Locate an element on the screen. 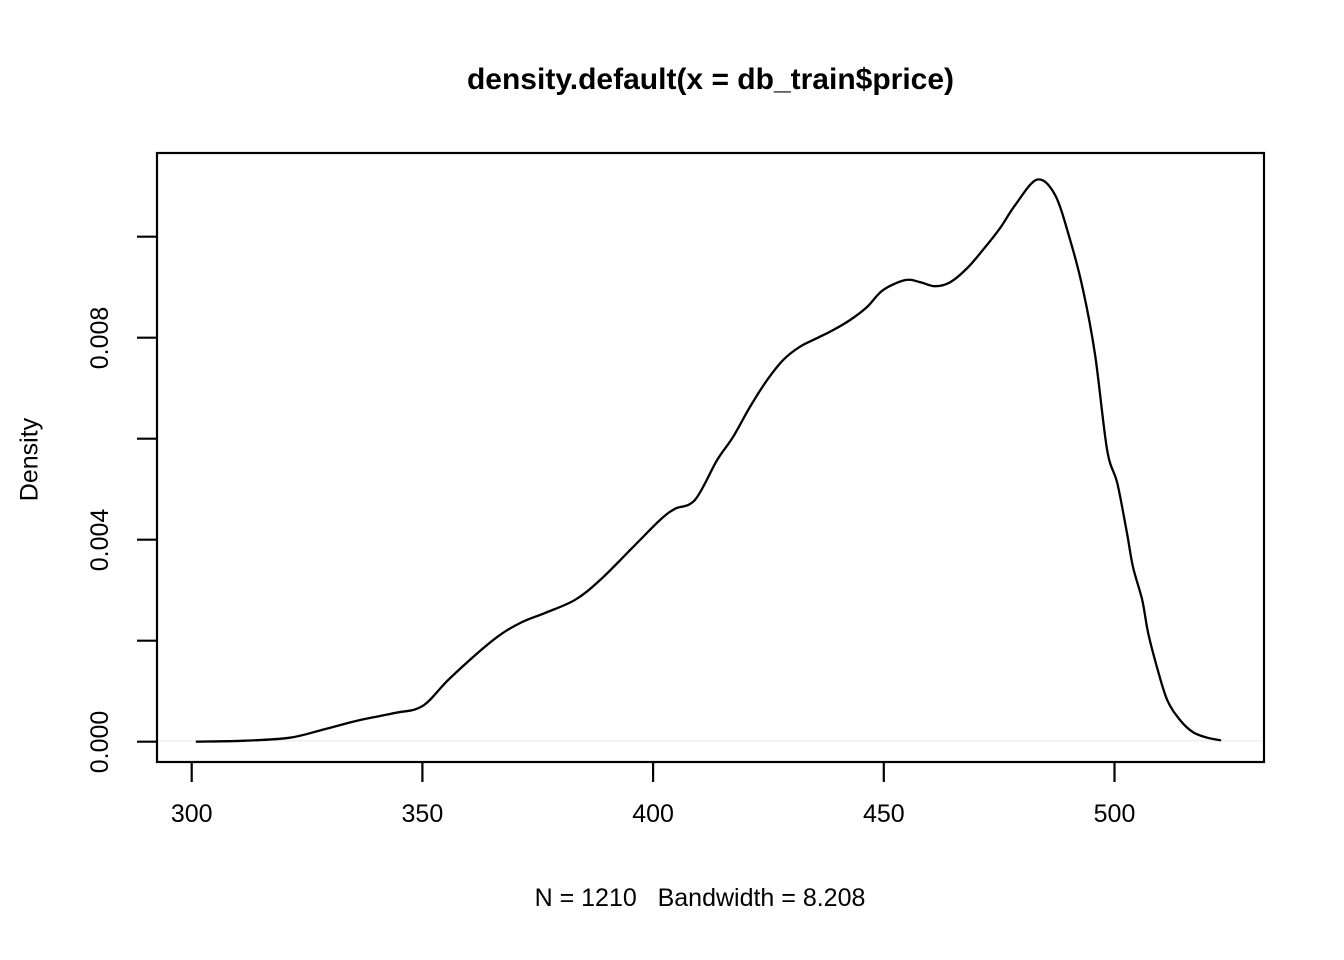 Image resolution: width=1344 pixels, height=960 pixels. x-tick-label: 500 is located at coordinates (1114, 814).